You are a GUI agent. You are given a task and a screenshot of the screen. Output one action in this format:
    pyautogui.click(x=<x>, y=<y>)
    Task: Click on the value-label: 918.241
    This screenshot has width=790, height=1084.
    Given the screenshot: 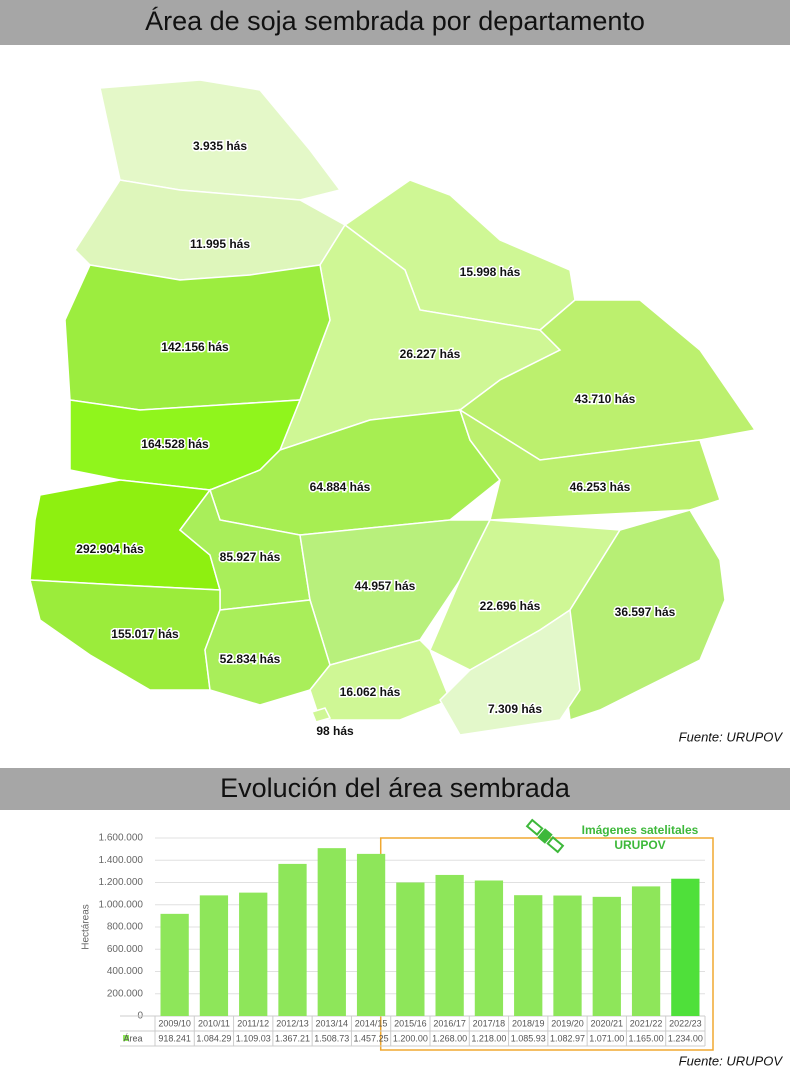 What is the action you would take?
    pyautogui.click(x=174, y=1038)
    